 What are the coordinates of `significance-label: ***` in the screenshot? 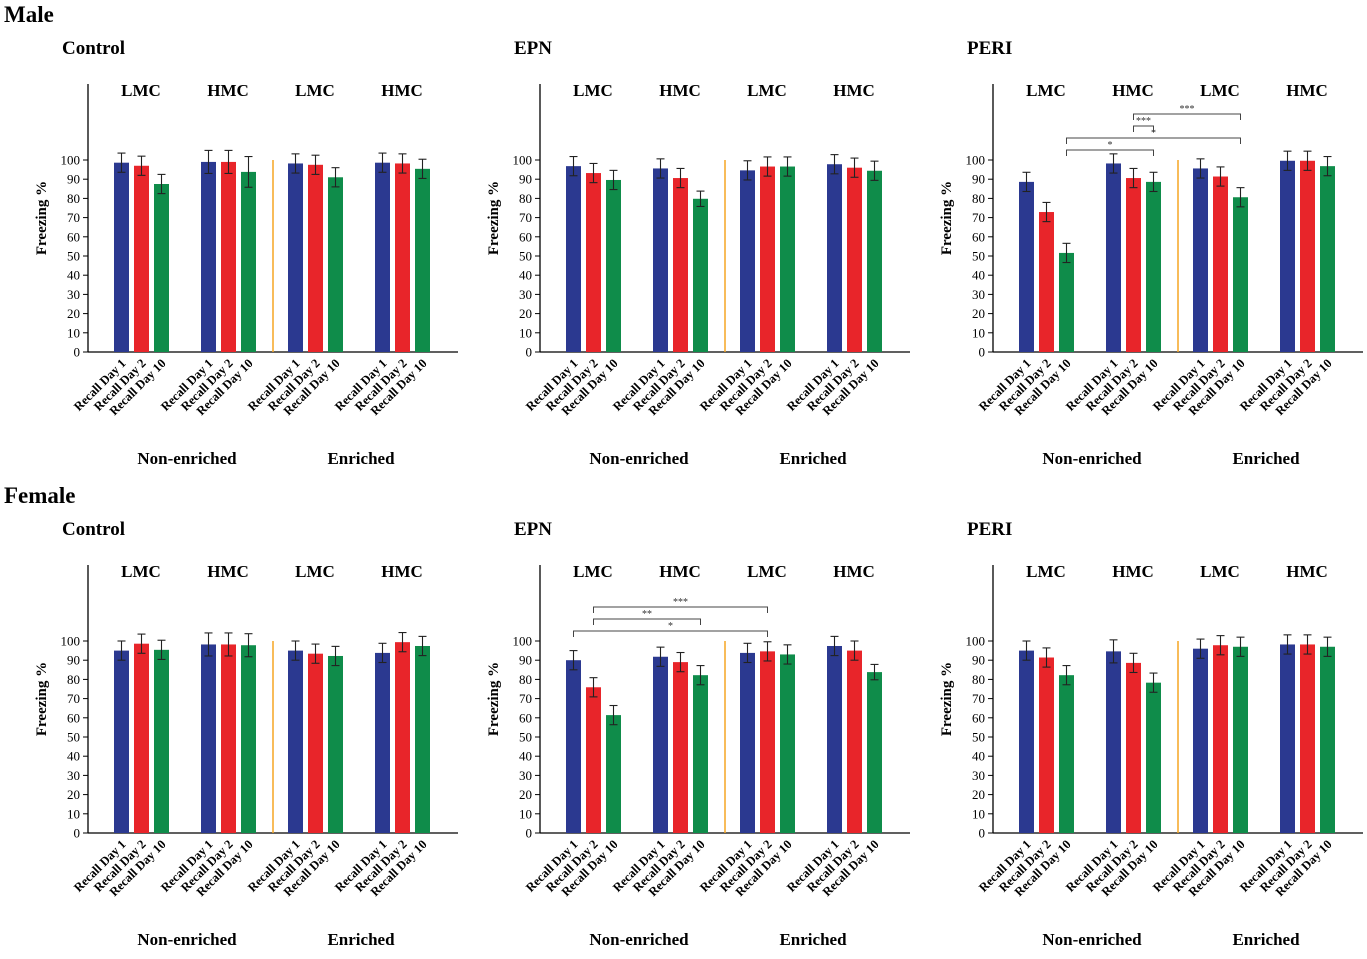 It's located at (1143, 121).